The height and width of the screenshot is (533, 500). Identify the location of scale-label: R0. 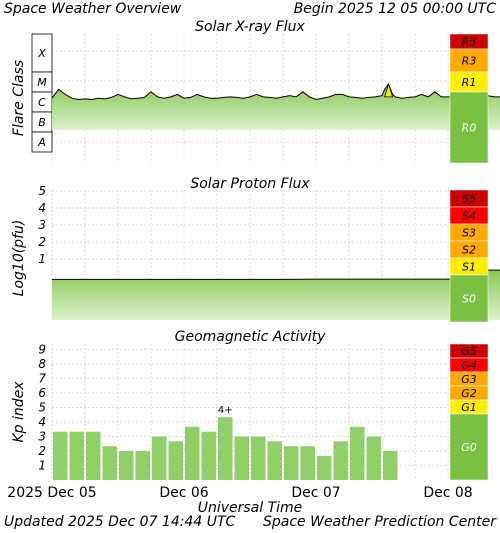
(469, 128).